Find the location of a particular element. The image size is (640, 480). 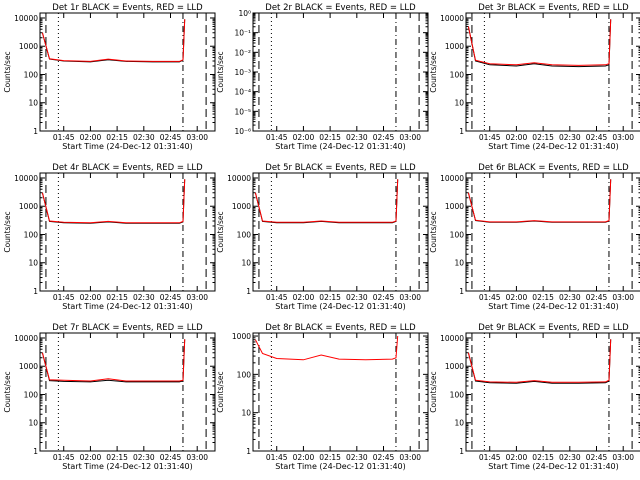

chart-title: Det 3r BLACK = Events, RED = LLD is located at coordinates (553, 8).